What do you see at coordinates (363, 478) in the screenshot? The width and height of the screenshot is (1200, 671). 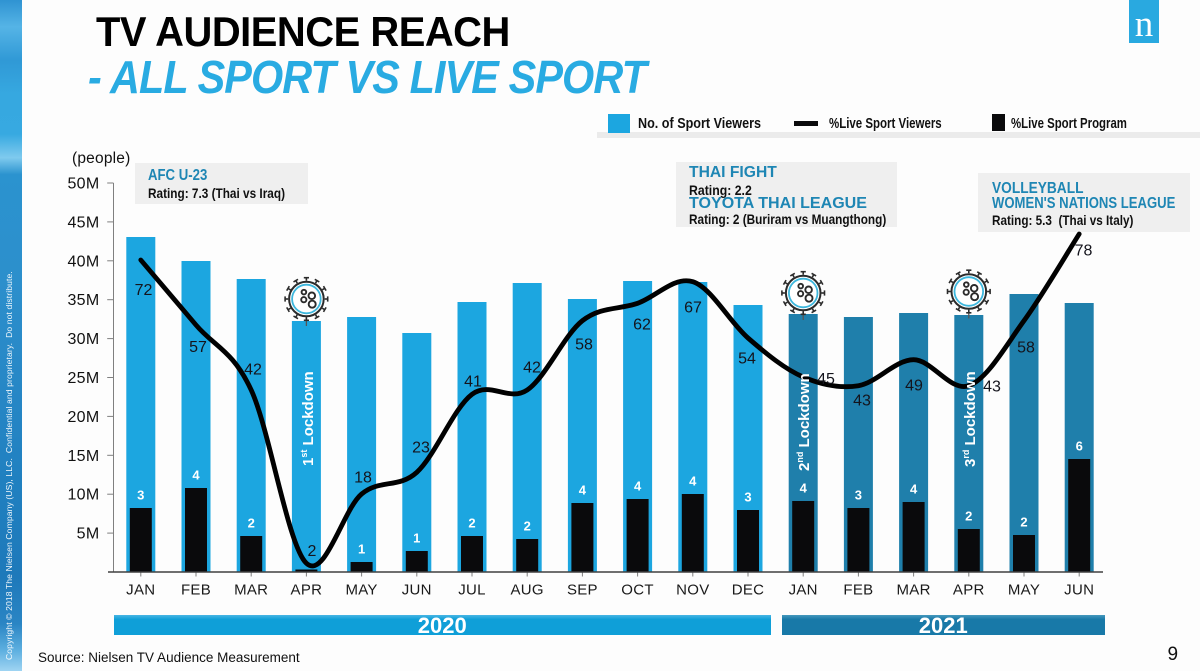 I see `svg-text: 18` at bounding box center [363, 478].